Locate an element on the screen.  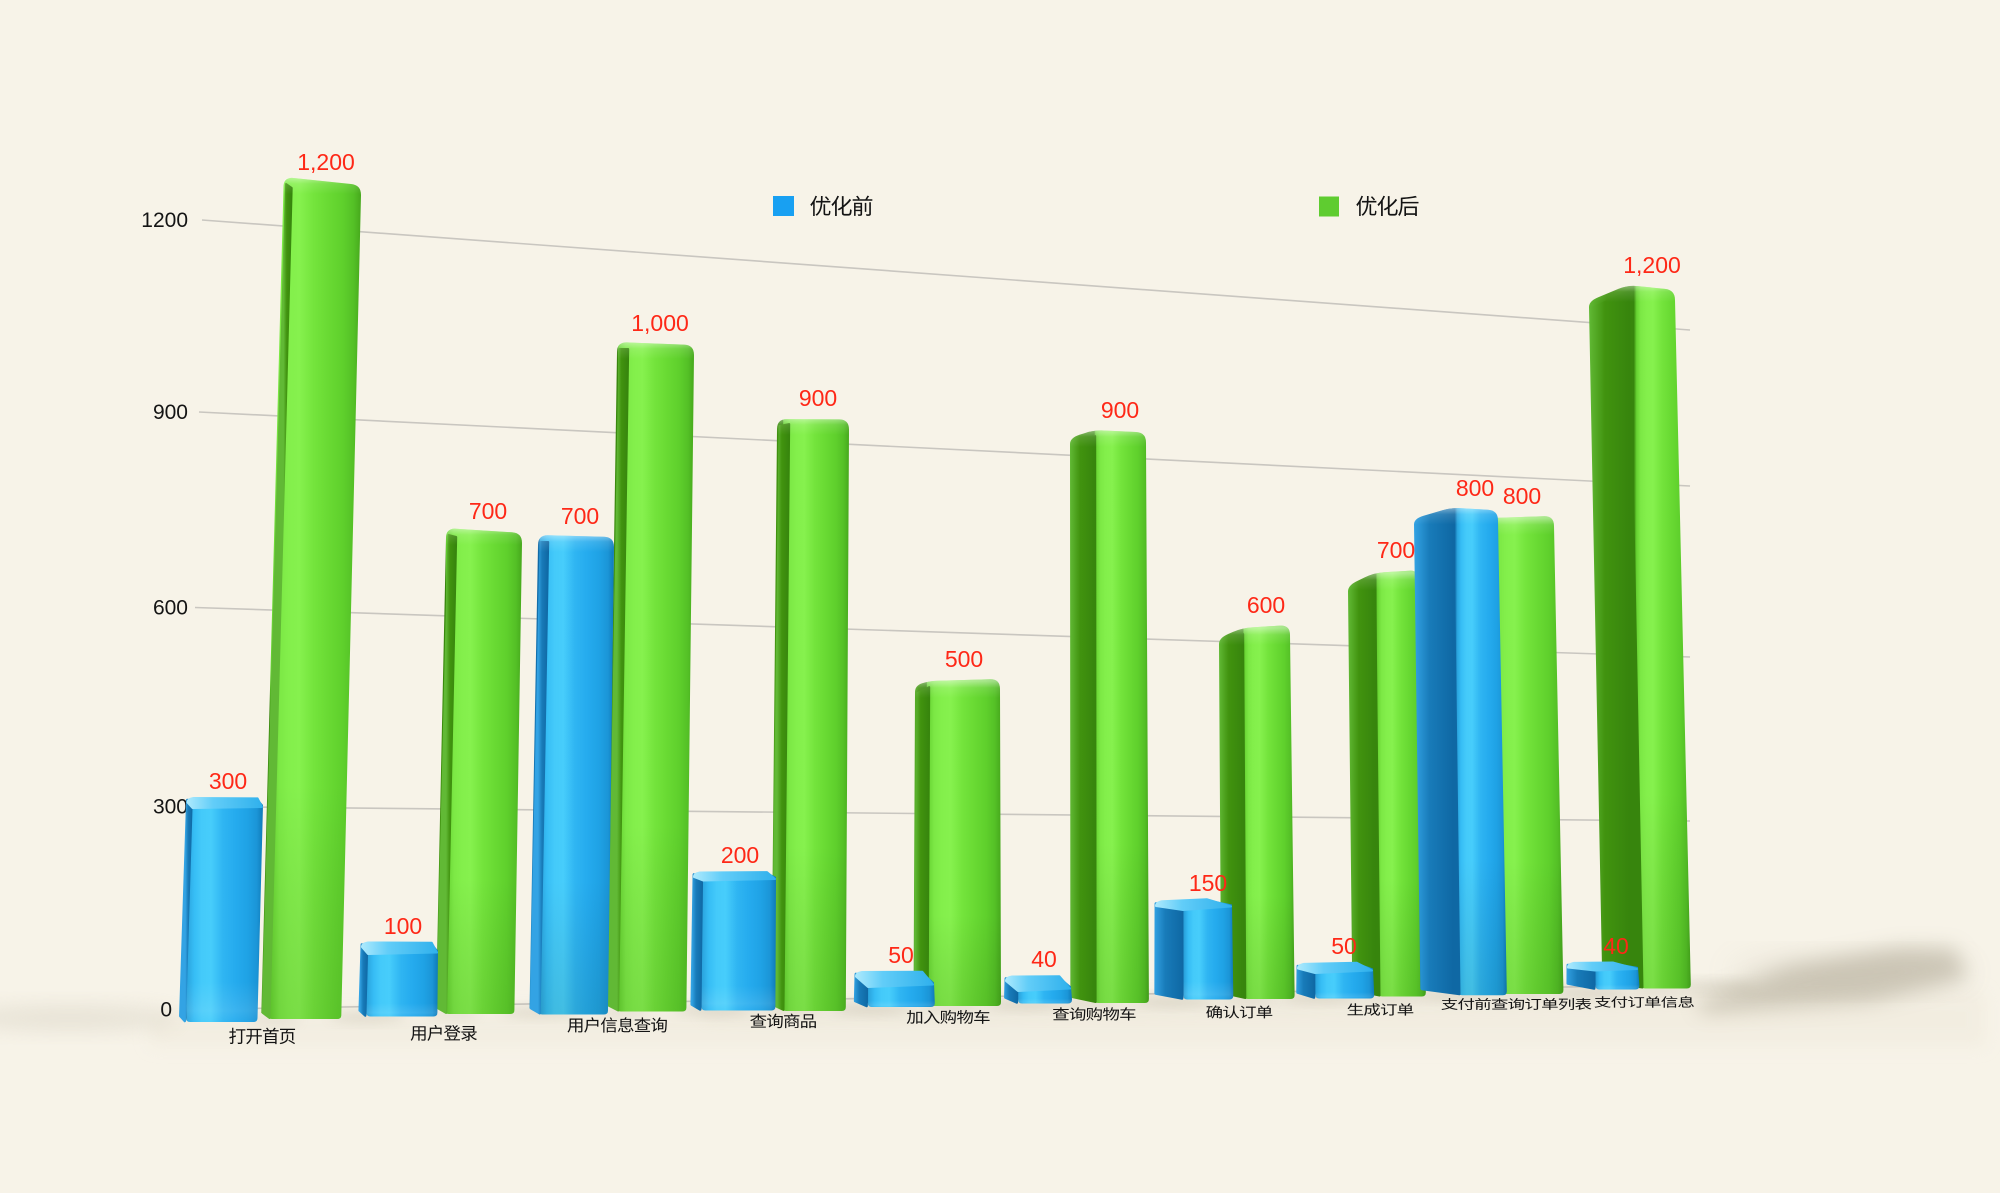
svg-text: 500 is located at coordinates (964, 659).